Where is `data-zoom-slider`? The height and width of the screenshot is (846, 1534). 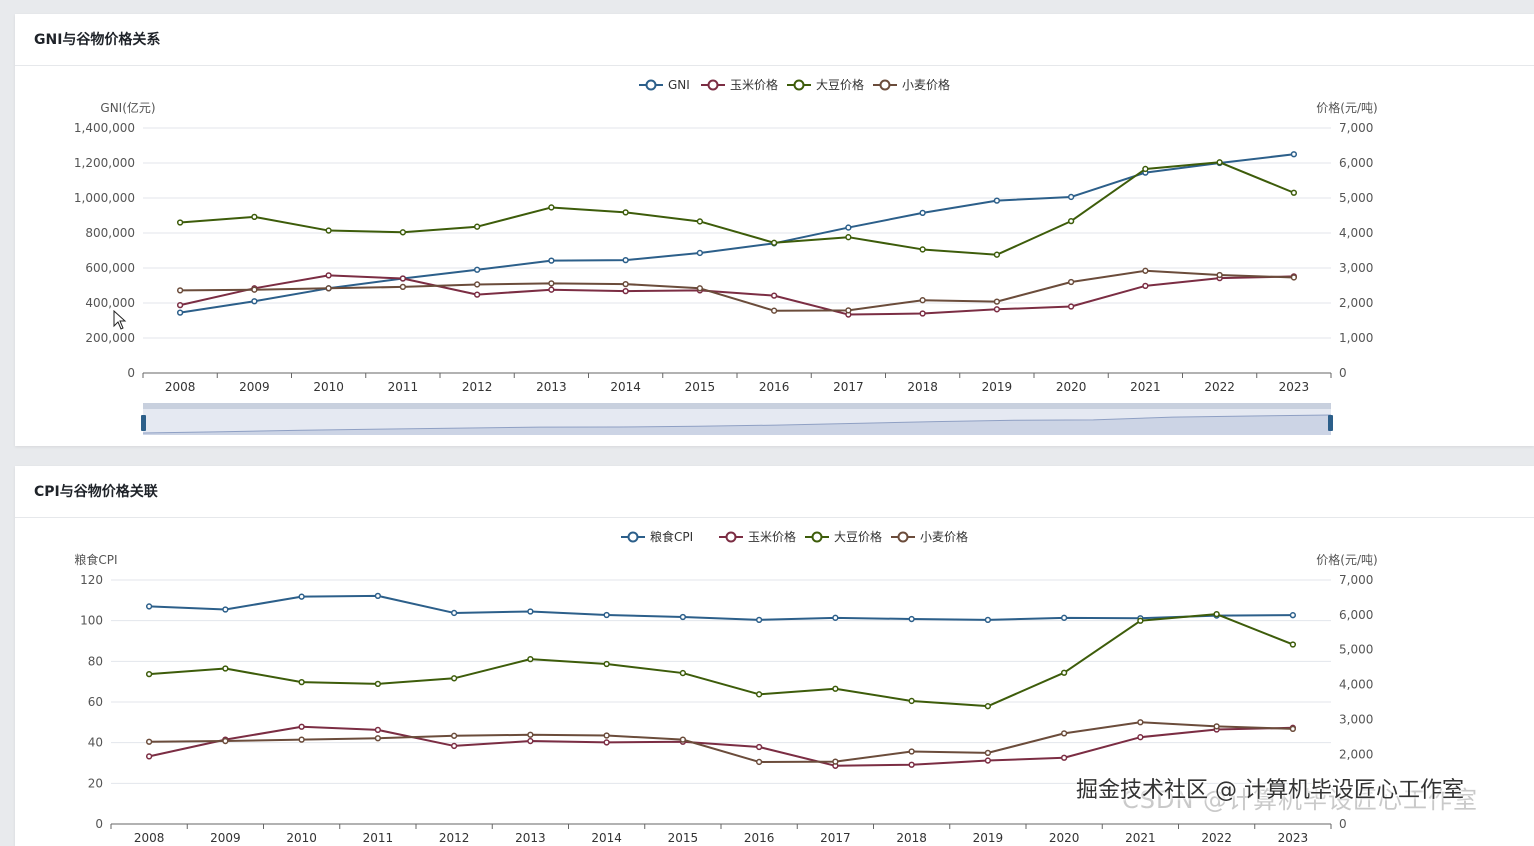 data-zoom-slider is located at coordinates (737, 419).